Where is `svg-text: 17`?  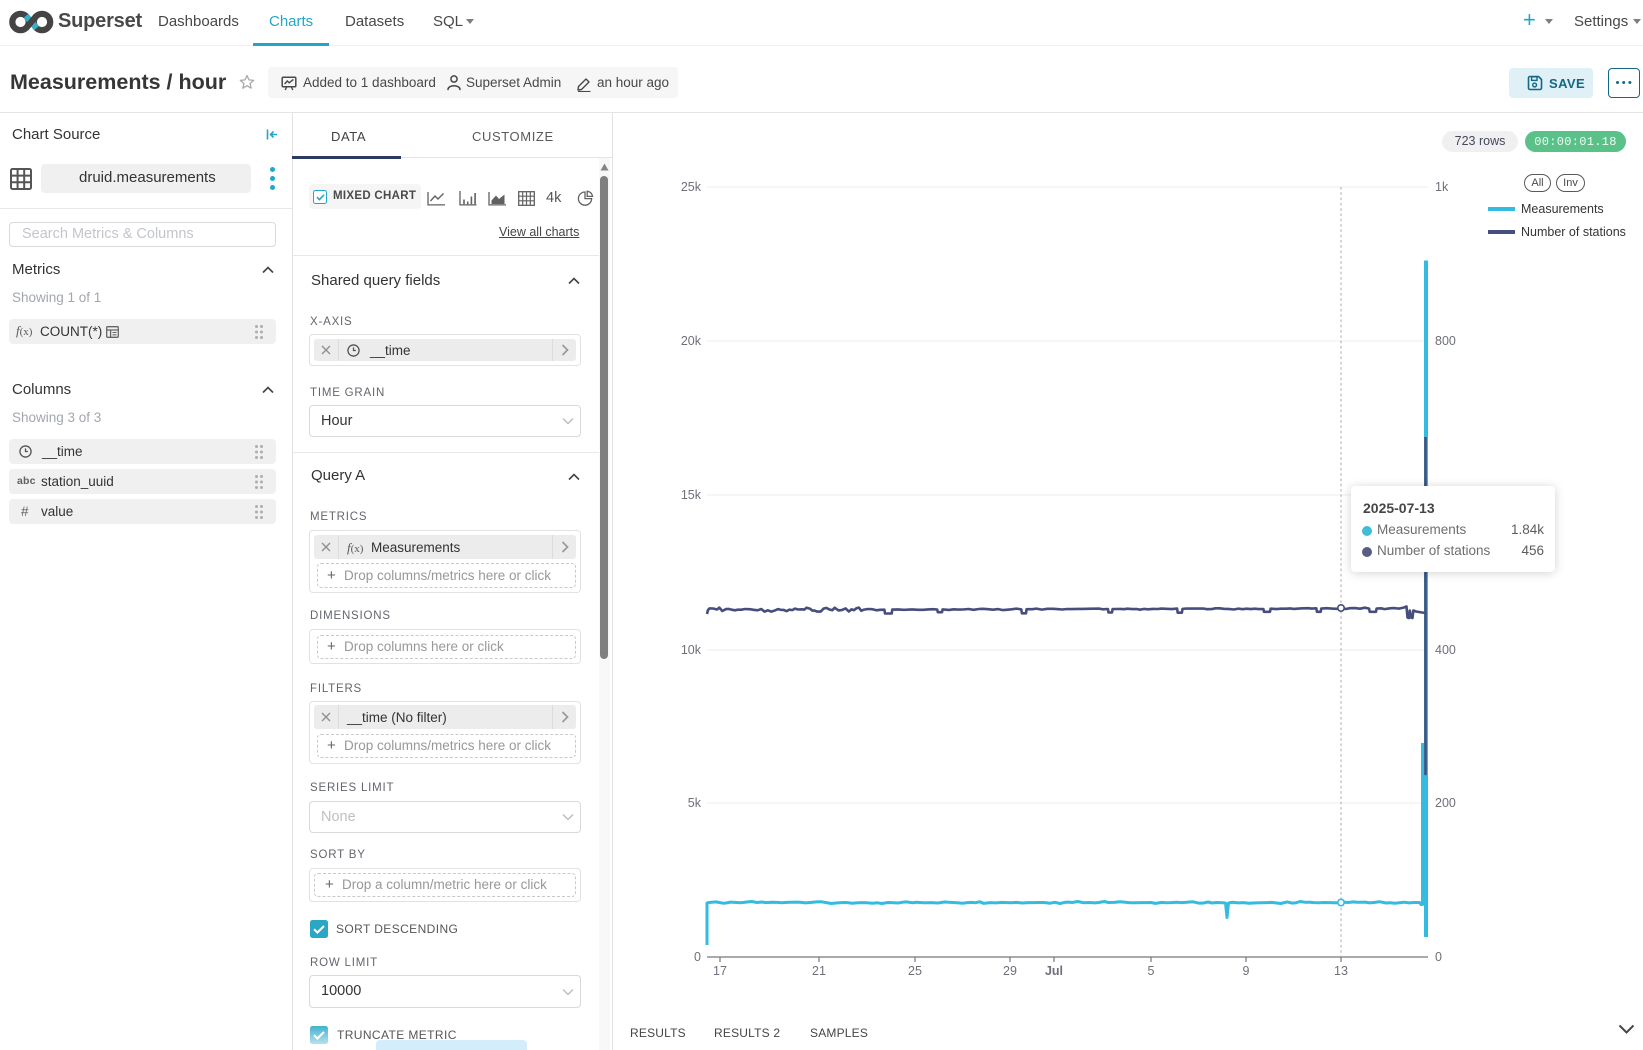
svg-text: 17 is located at coordinates (720, 971).